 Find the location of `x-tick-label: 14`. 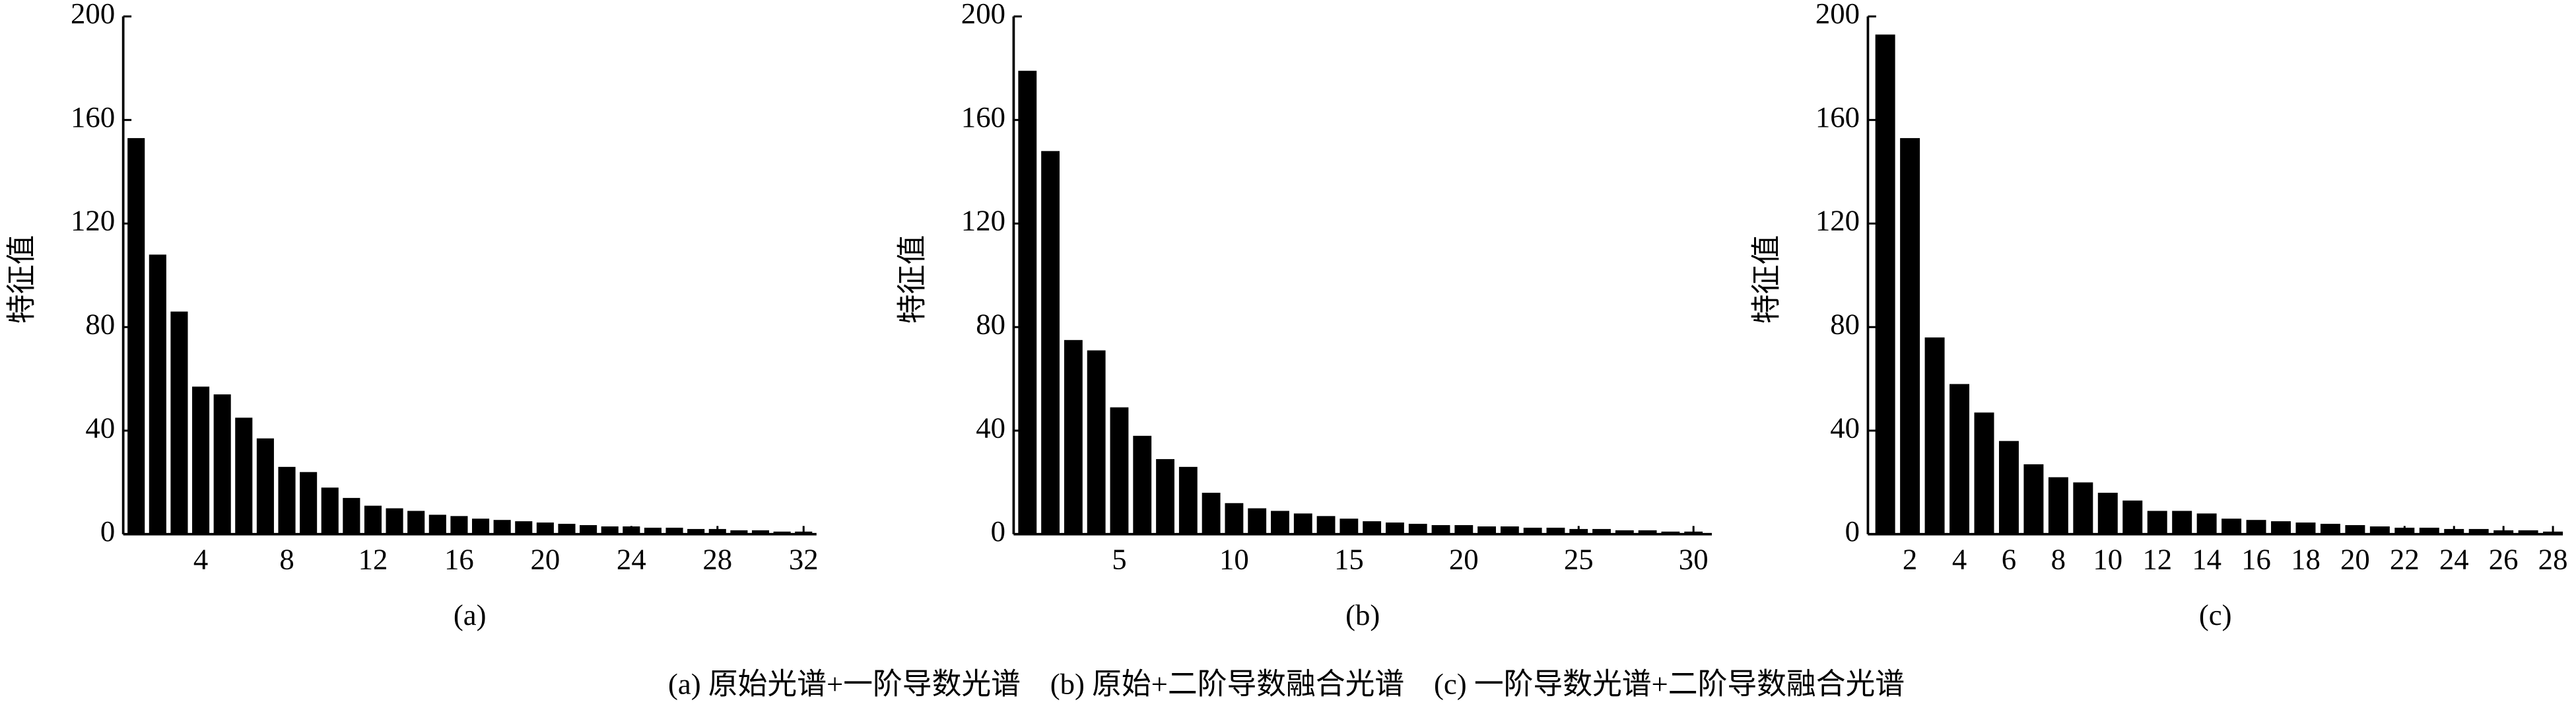

x-tick-label: 14 is located at coordinates (2207, 558).